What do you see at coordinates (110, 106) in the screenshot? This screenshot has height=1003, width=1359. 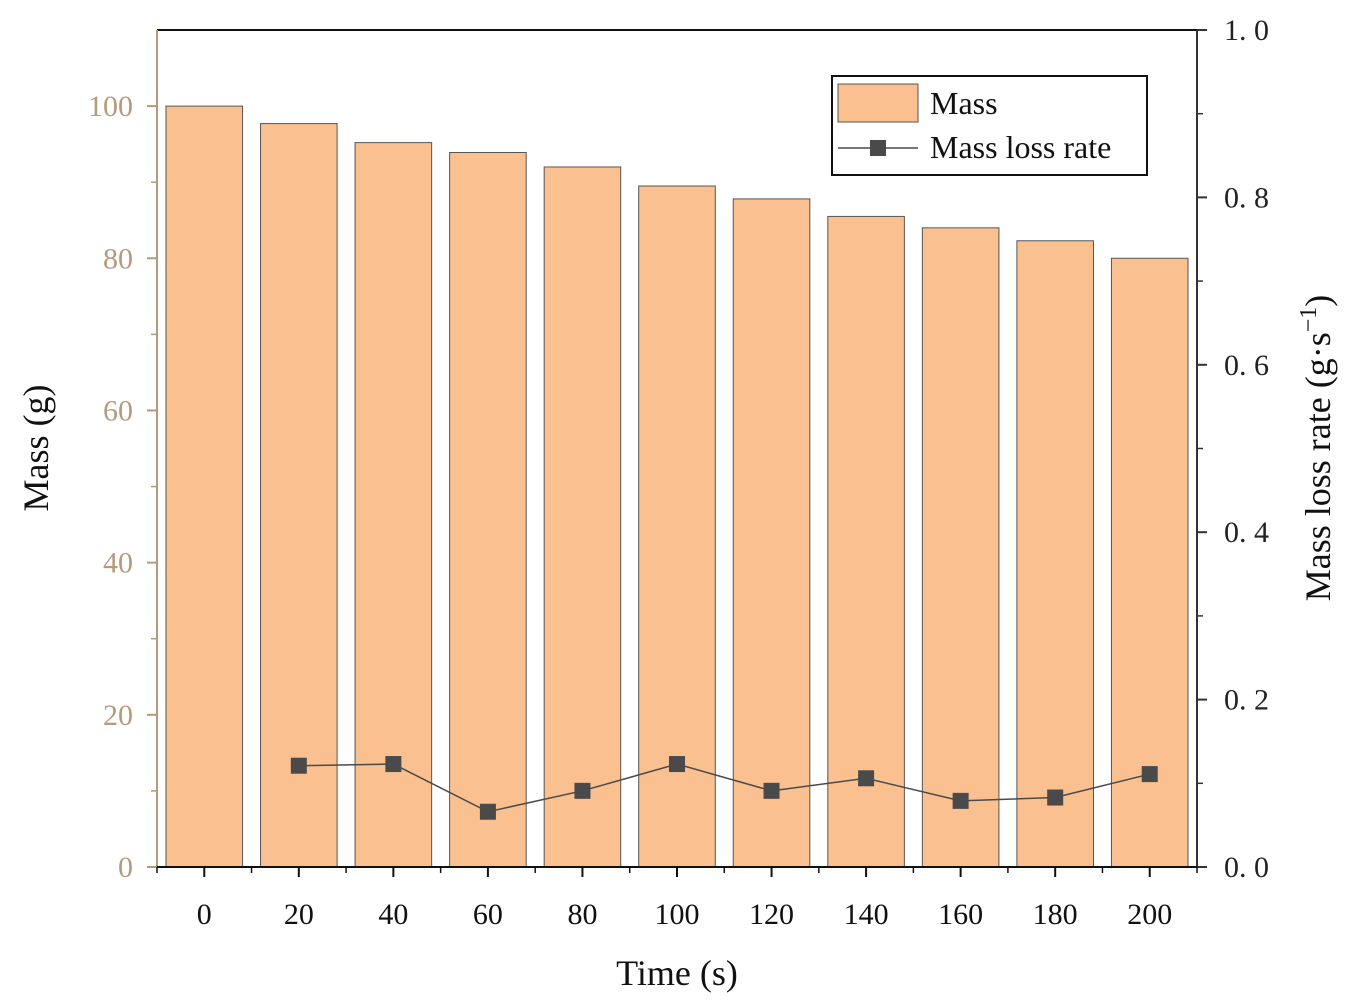 I see `tick-label-left: 100` at bounding box center [110, 106].